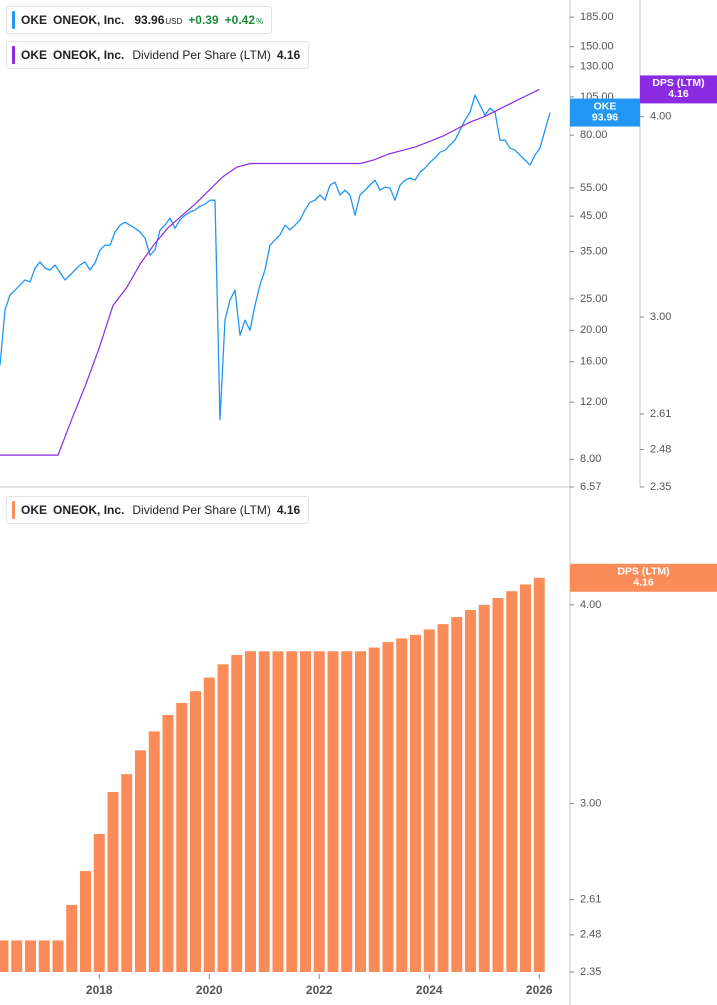  Describe the element at coordinates (429, 990) in the screenshot. I see `x-tick-label: 2024` at that location.